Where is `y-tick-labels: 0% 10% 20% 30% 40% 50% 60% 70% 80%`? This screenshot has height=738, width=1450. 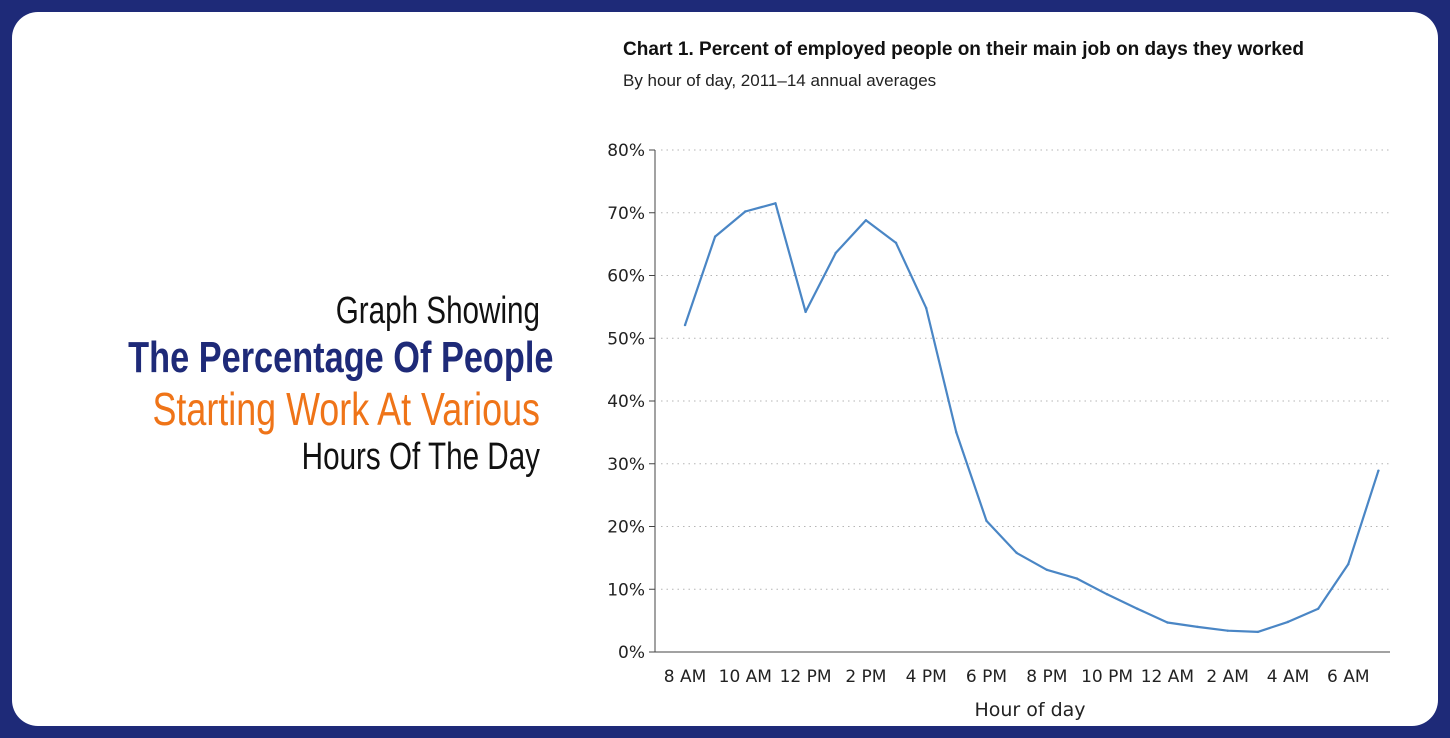
y-tick-labels: 0% 10% 20% 30% 40% 50% 60% 70% 80% is located at coordinates (626, 402).